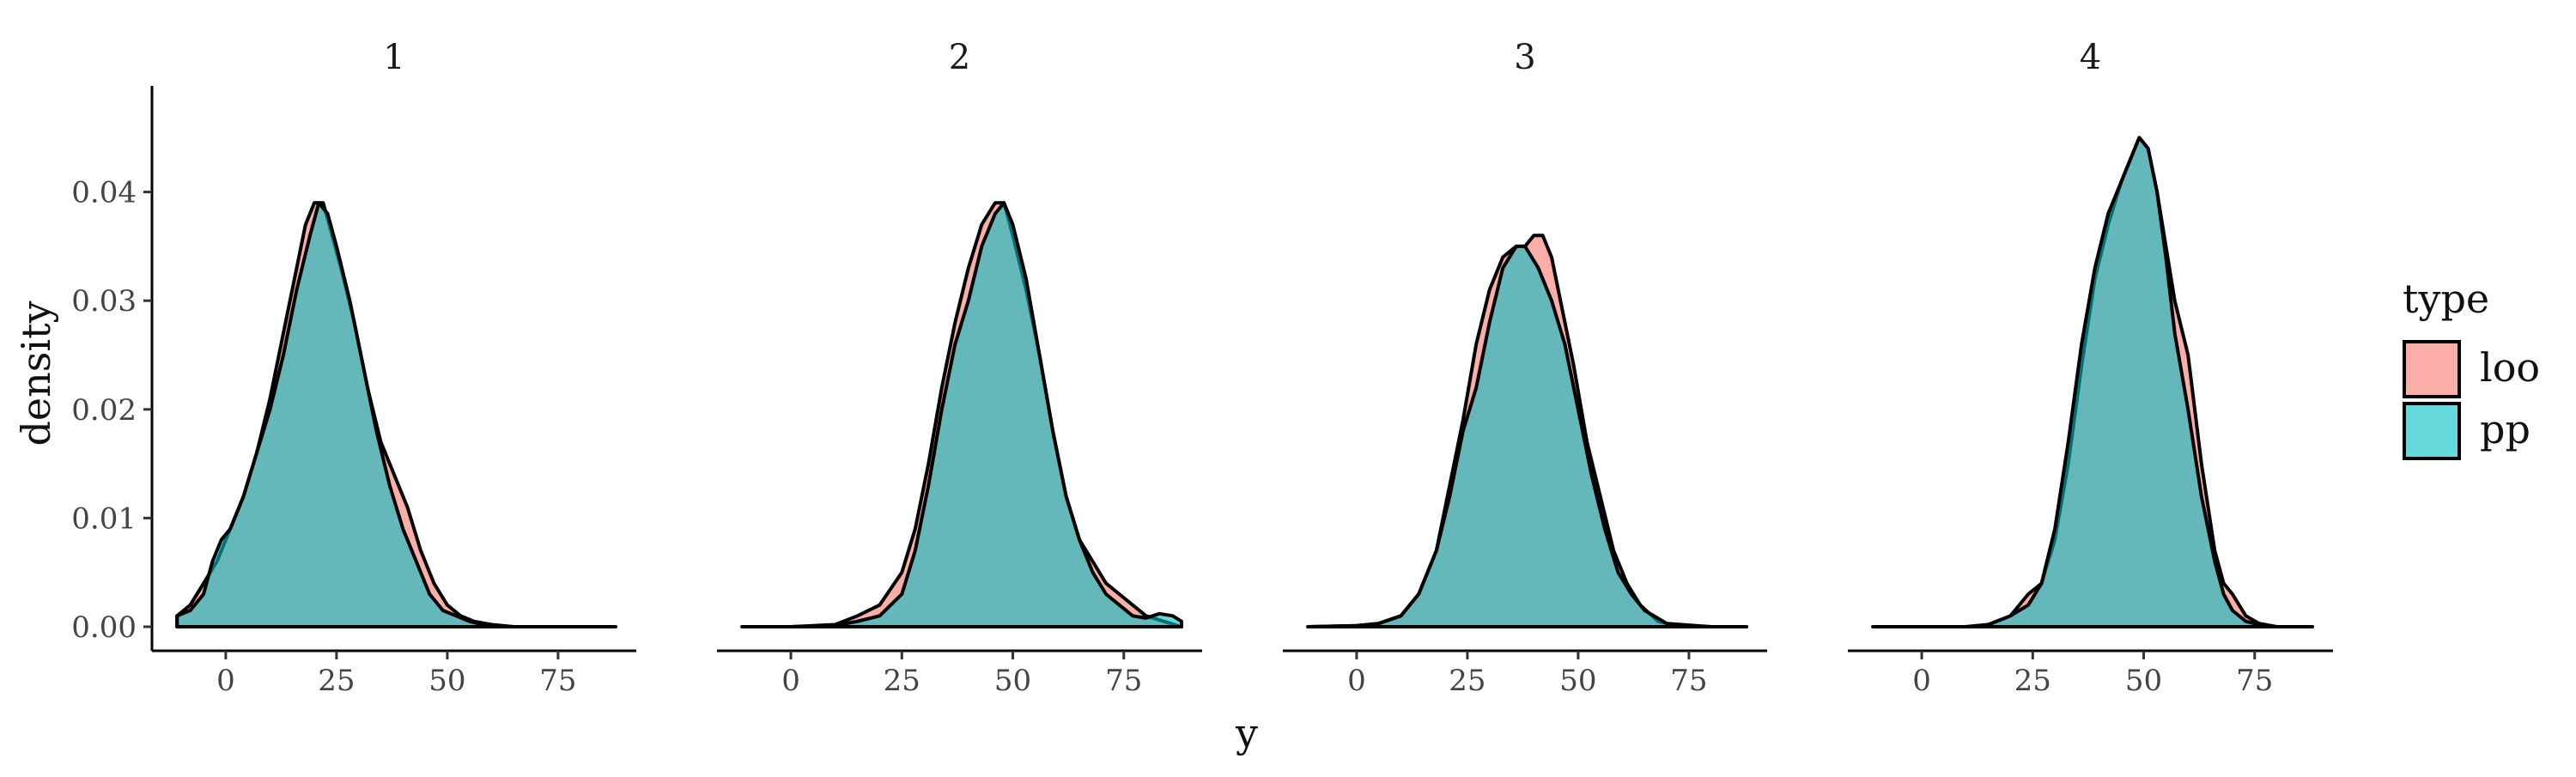 Image resolution: width=2576 pixels, height=777 pixels. I want to click on legend-title: type, so click(2446, 299).